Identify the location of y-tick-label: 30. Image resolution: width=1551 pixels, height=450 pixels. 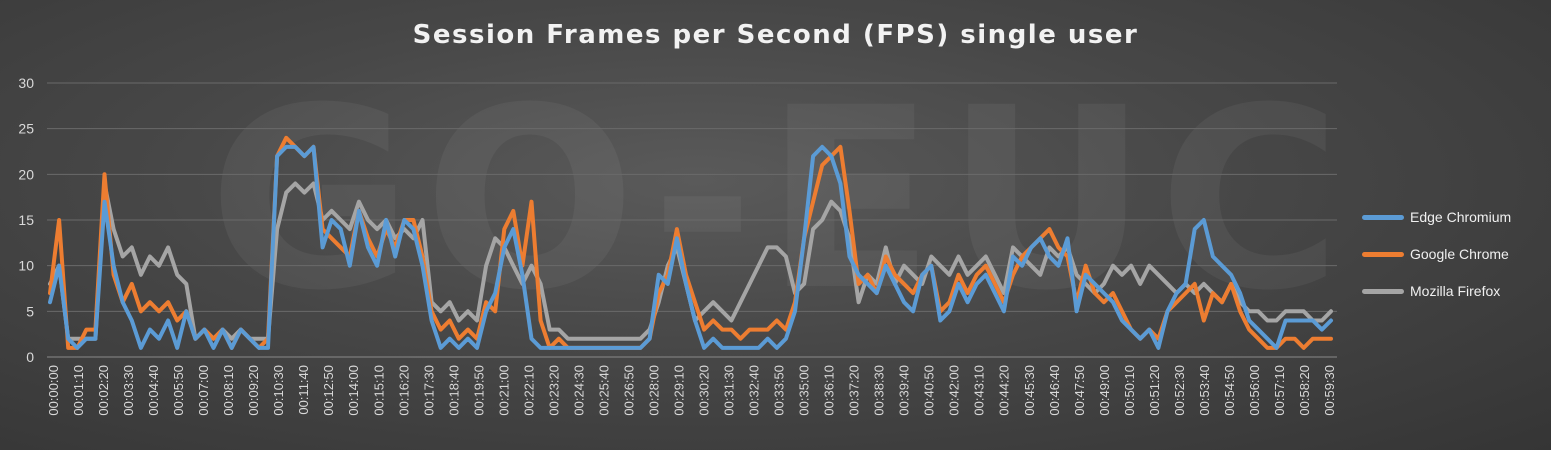
(26, 83).